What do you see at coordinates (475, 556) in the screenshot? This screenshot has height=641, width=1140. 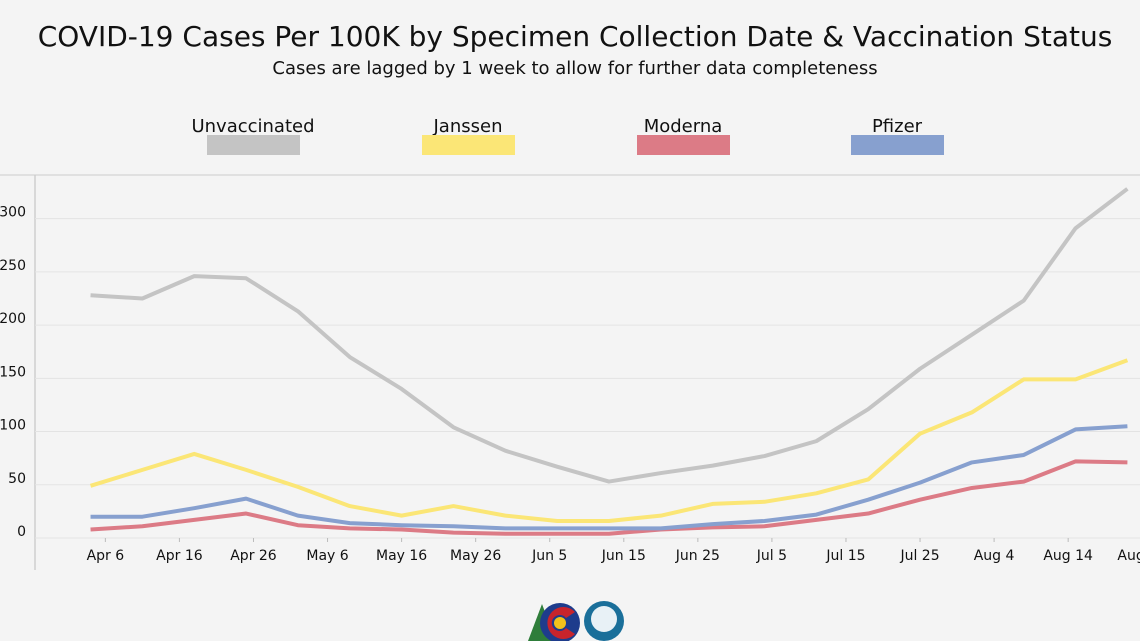 I see `x-tick-label: May 26` at bounding box center [475, 556].